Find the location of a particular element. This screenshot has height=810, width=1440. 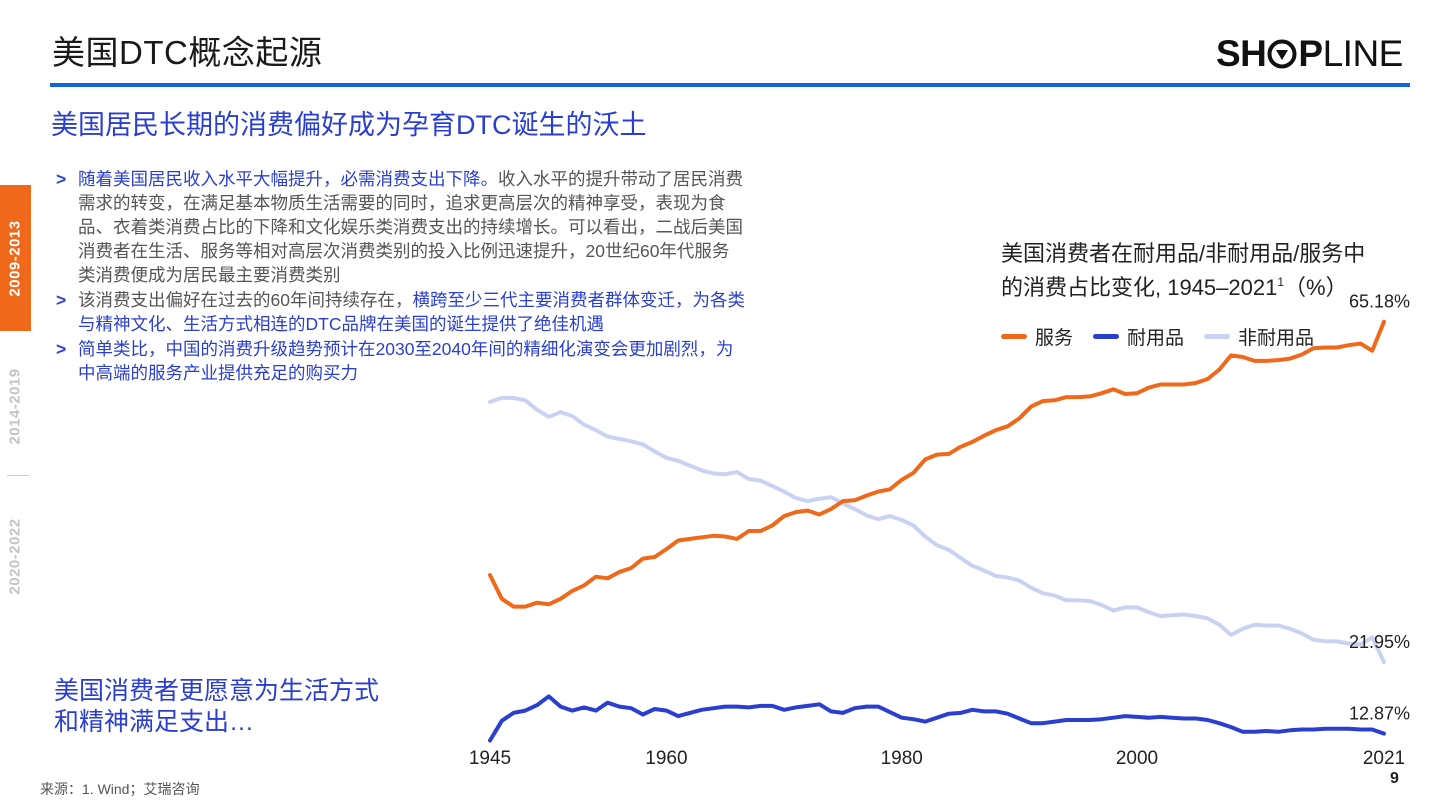

chart-legend: 服务 耐用品 非耐用品 is located at coordinates (1167, 336).